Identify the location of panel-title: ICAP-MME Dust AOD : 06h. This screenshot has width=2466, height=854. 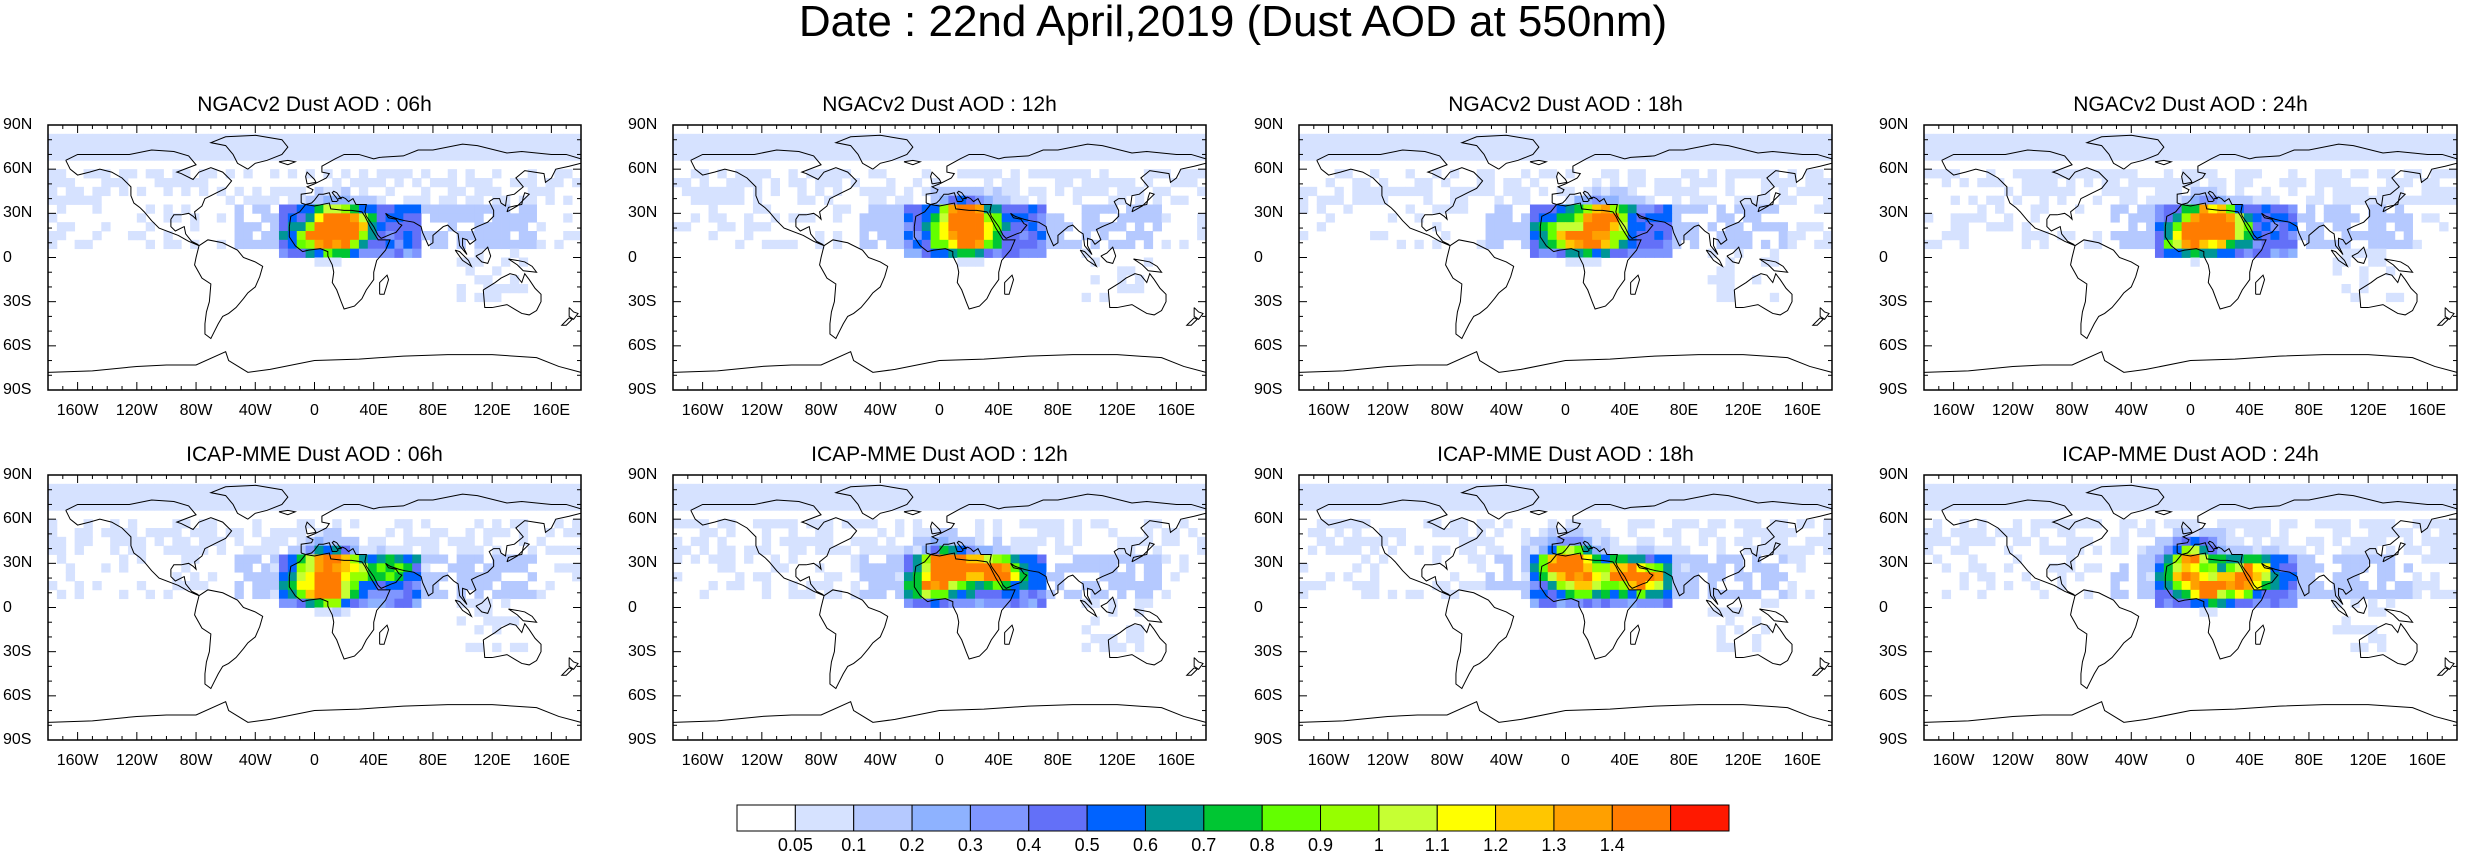
(314, 454).